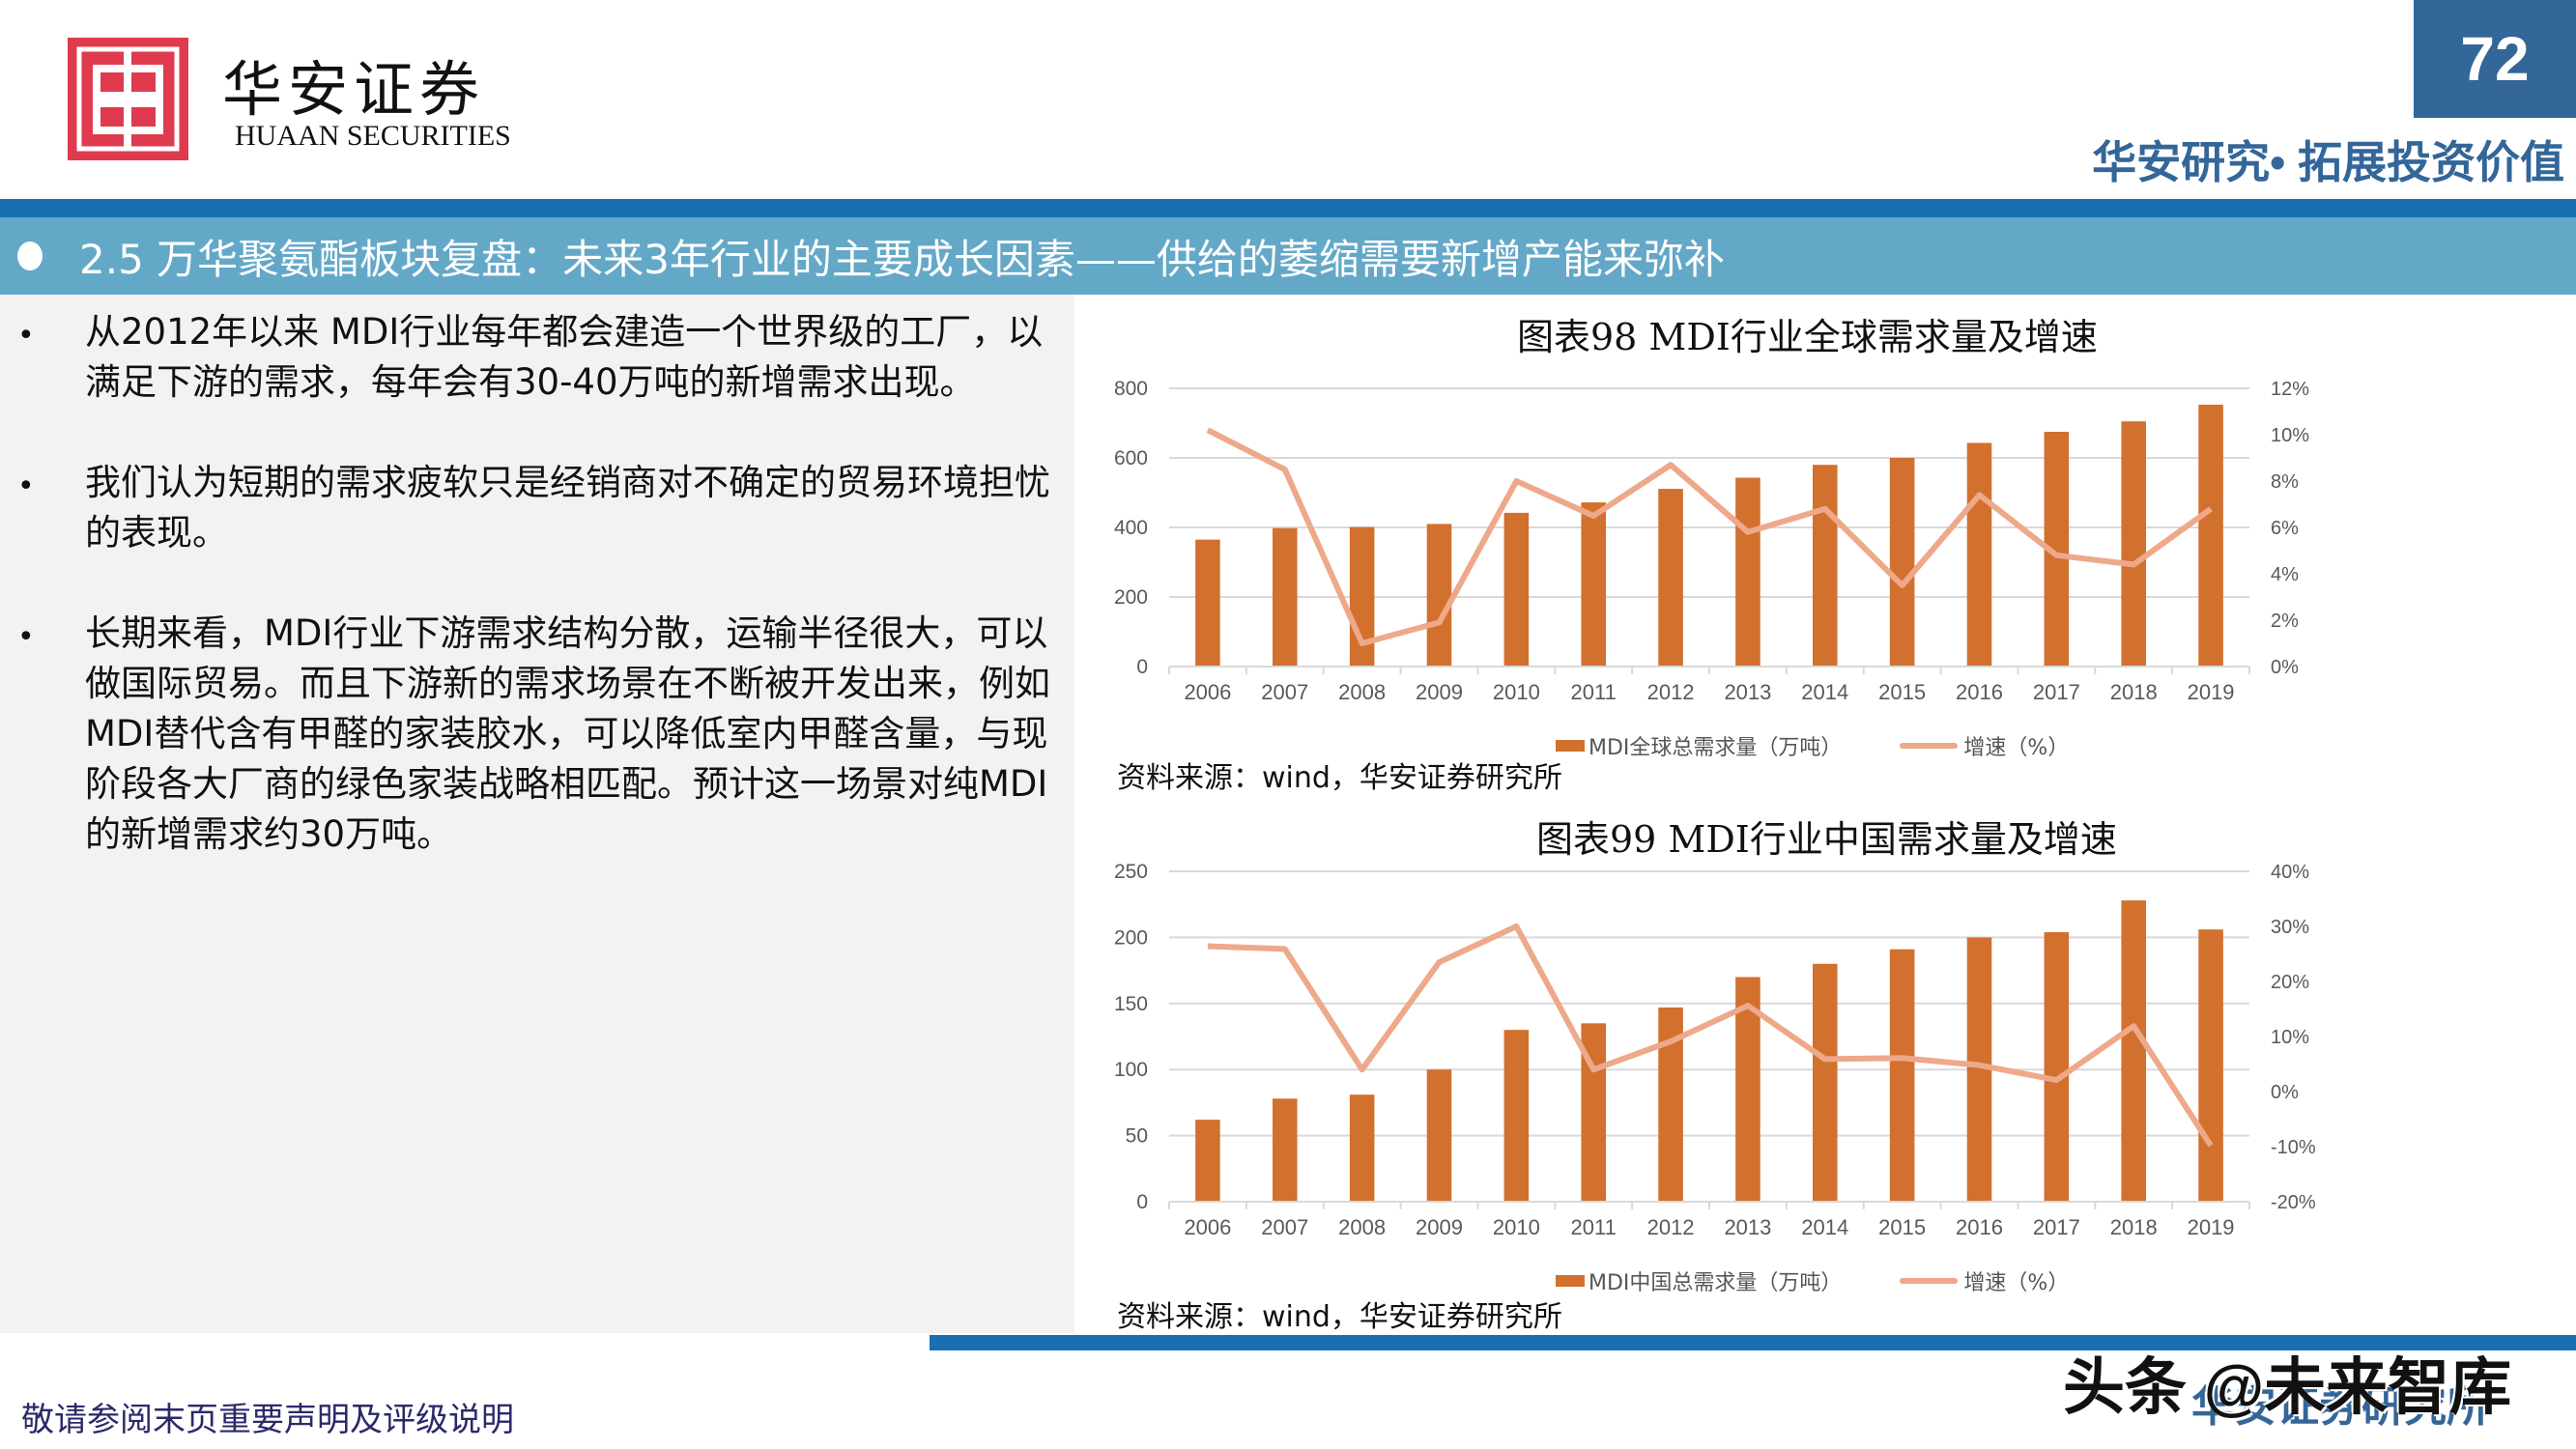 This screenshot has width=2576, height=1449. I want to click on x-axis-label: 2013, so click(1748, 1227).